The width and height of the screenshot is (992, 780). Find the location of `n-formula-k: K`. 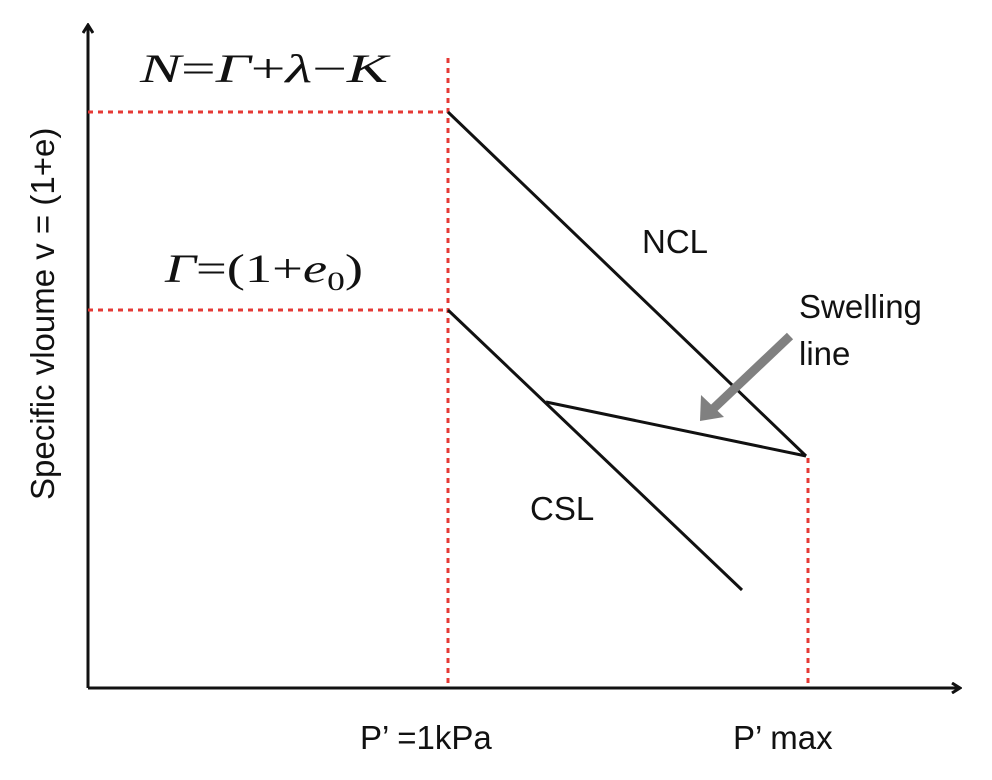

n-formula-k: K is located at coordinates (368, 68).